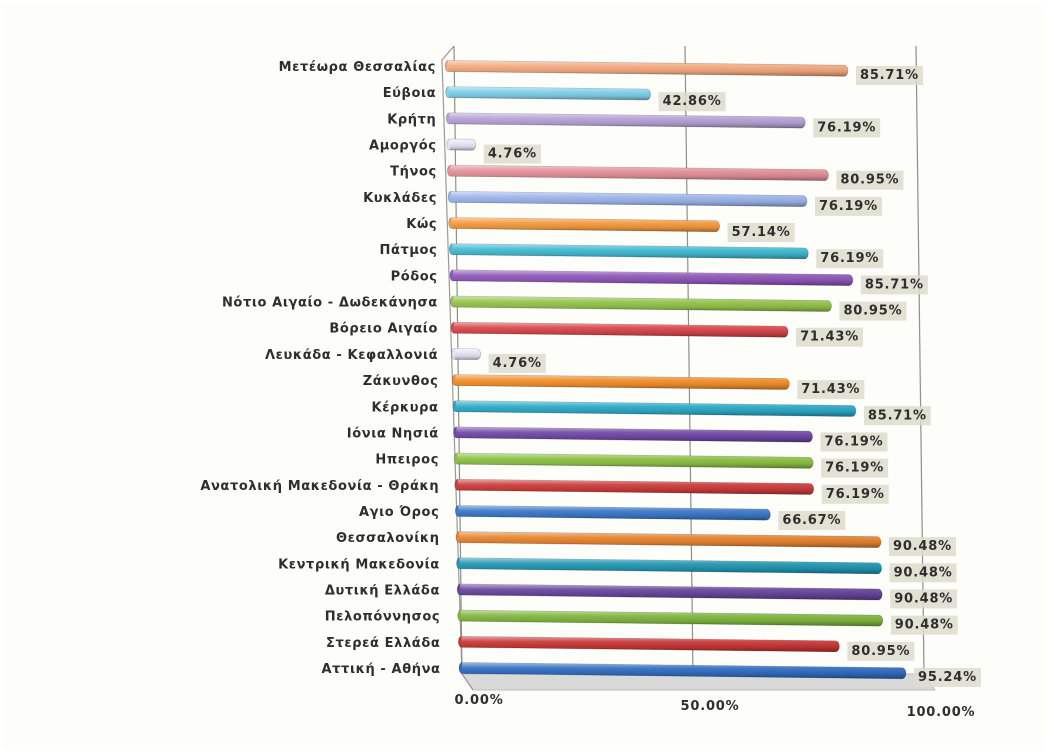 The width and height of the screenshot is (1047, 754). I want to click on value-label: 4.76%, so click(512, 154).